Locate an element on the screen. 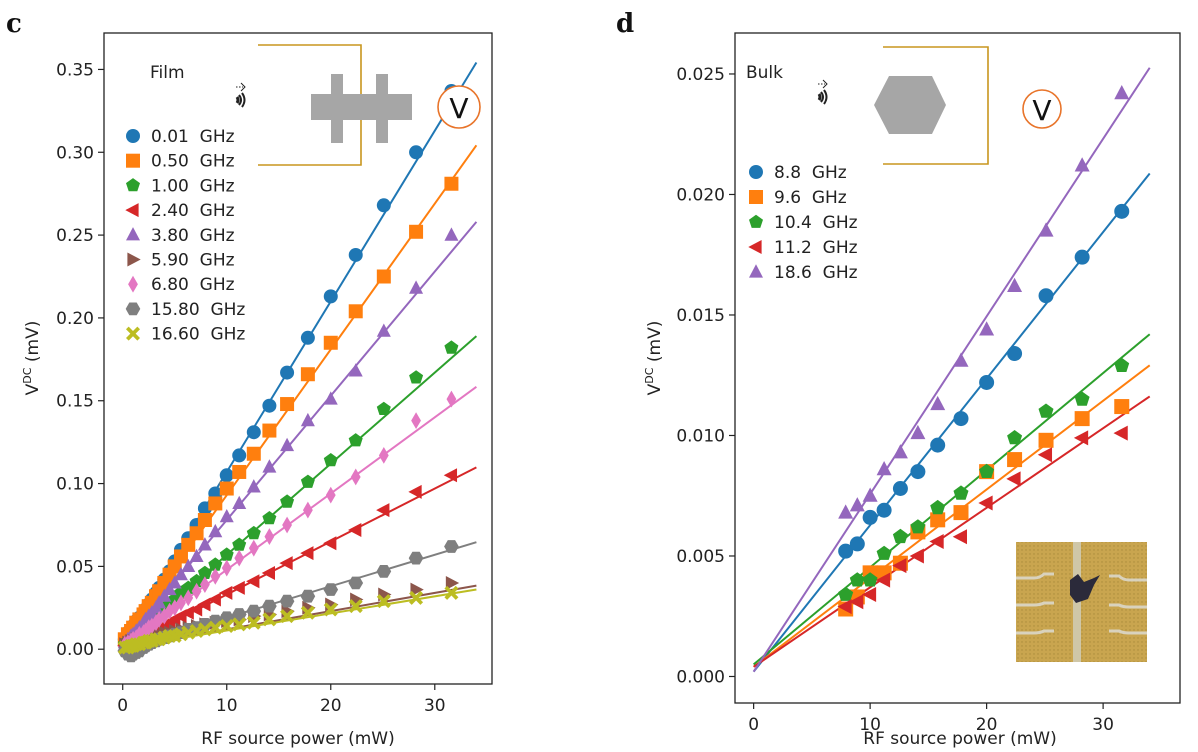 The width and height of the screenshot is (1198, 752). x-tick-label: 20 is located at coordinates (331, 706).